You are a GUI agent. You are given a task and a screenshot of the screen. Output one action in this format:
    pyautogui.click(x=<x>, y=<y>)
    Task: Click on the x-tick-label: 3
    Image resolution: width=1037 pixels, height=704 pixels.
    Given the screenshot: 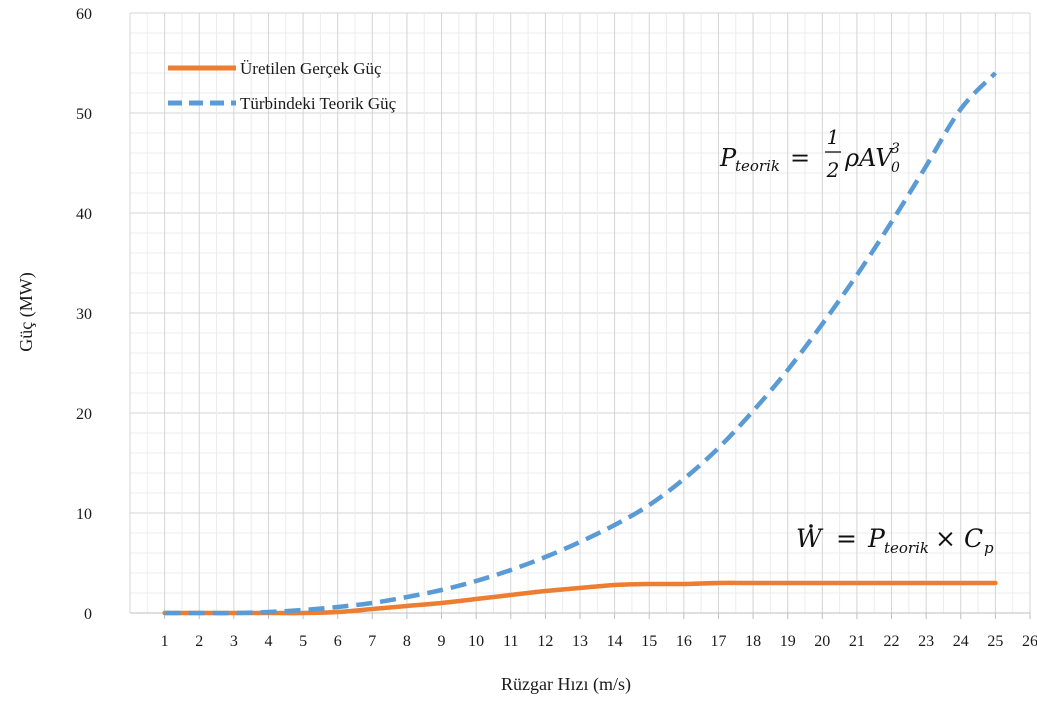 What is the action you would take?
    pyautogui.click(x=234, y=641)
    